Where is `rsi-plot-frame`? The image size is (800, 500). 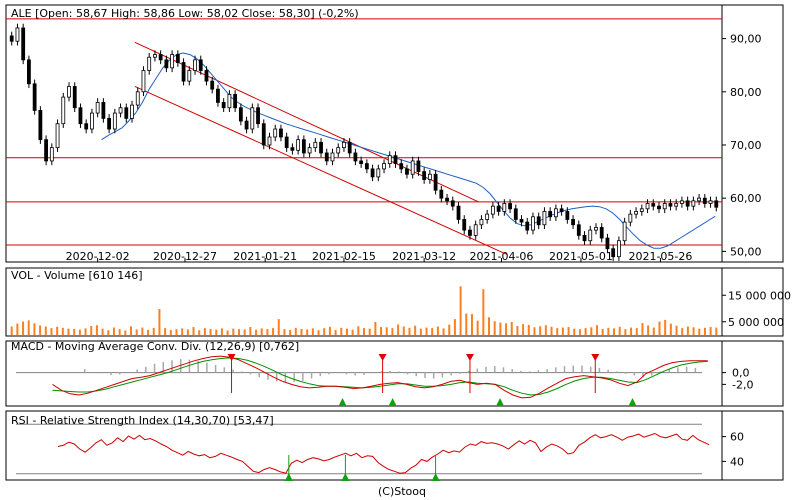 rsi-plot-frame is located at coordinates (364, 445).